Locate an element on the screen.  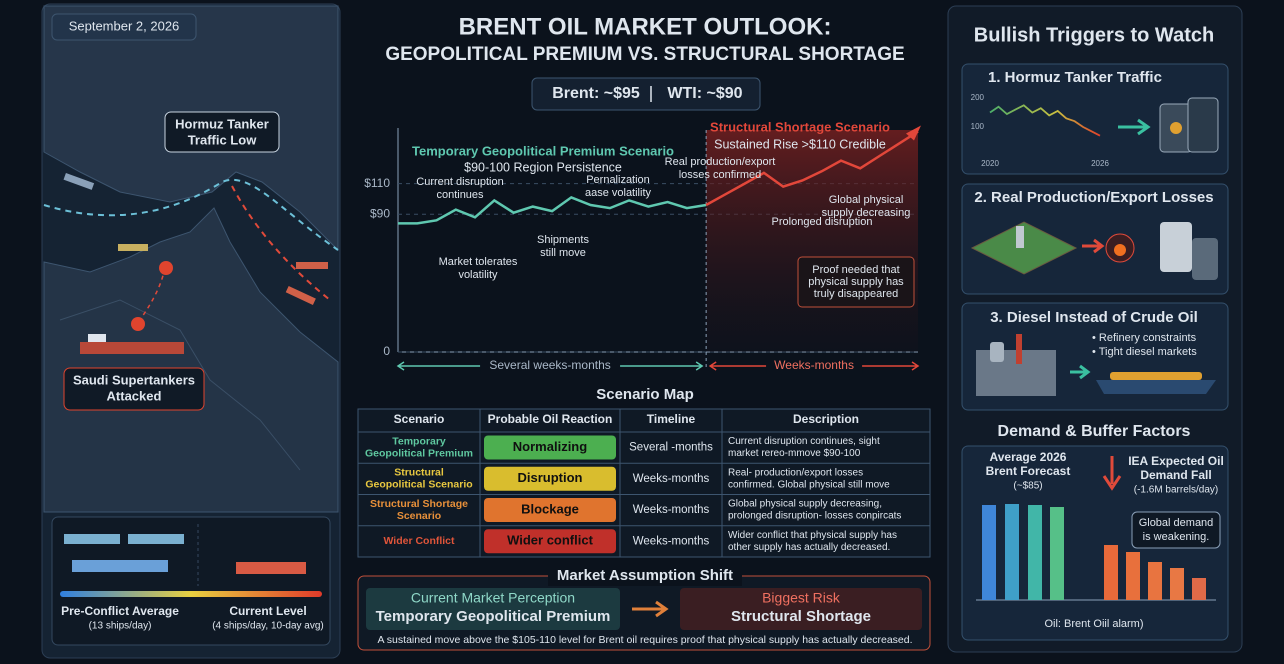
reaction: Wider conflict is located at coordinates (550, 540).